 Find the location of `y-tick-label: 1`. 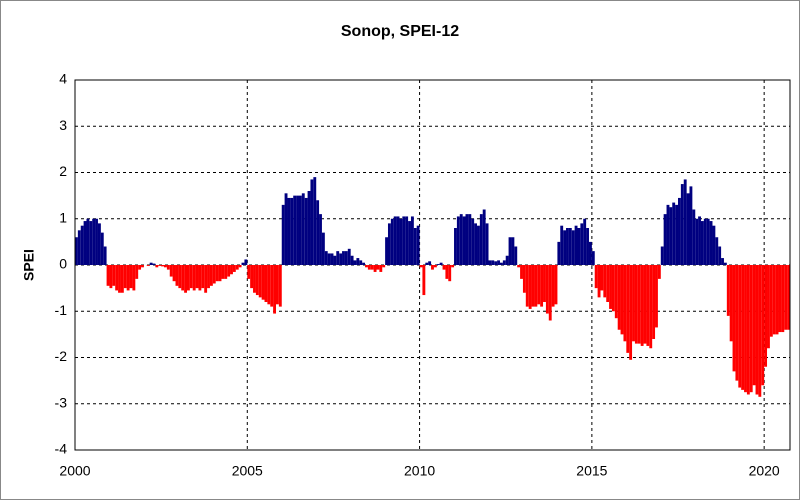

y-tick-label: 1 is located at coordinates (63, 217).